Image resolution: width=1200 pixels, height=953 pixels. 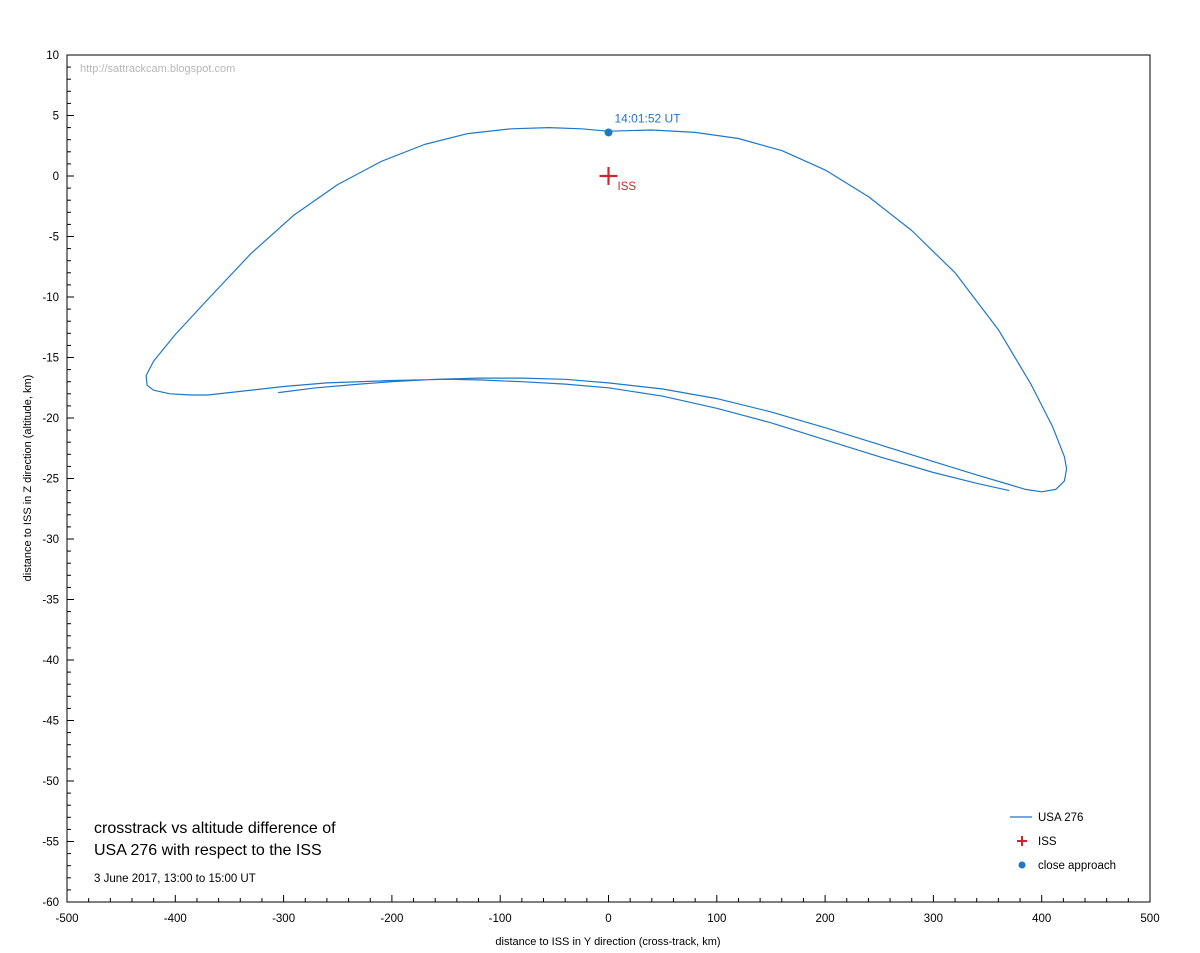 I want to click on x-axis-ticks: -500 -400 -300 -200 -100 0 100 200 300 400 500, so click(x=607, y=910).